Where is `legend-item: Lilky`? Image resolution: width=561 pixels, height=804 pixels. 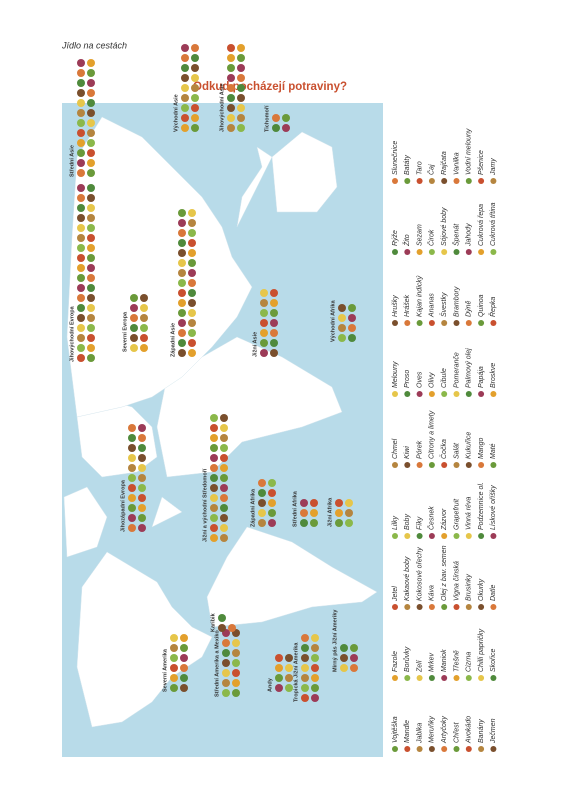
legend-item: Lilky is located at coordinates (395, 522).